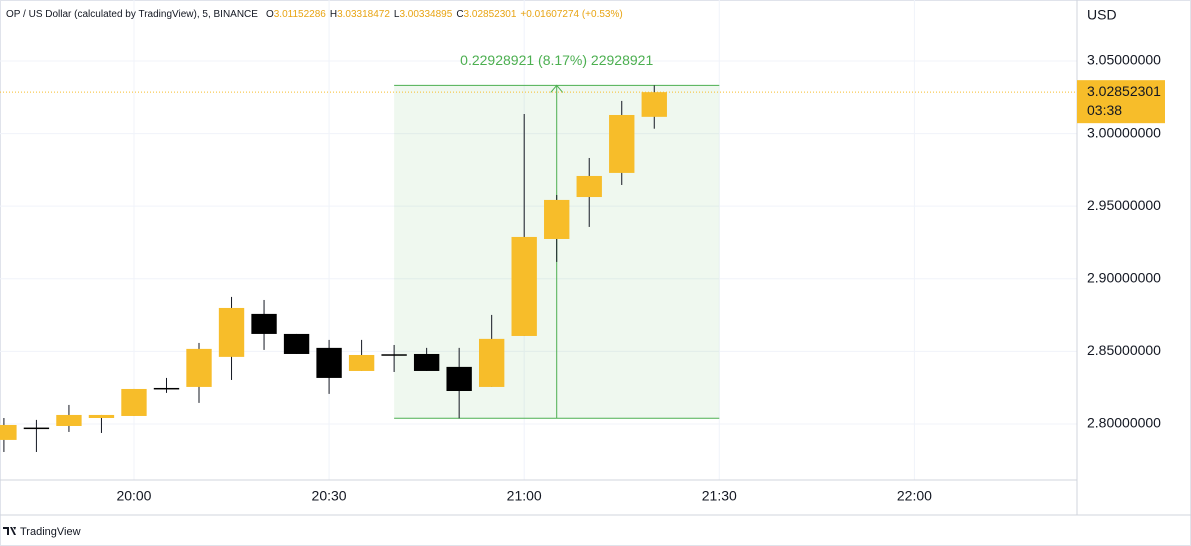 This screenshot has width=1191, height=546. What do you see at coordinates (333, 14) in the screenshot?
I see `ohlc-key: H` at bounding box center [333, 14].